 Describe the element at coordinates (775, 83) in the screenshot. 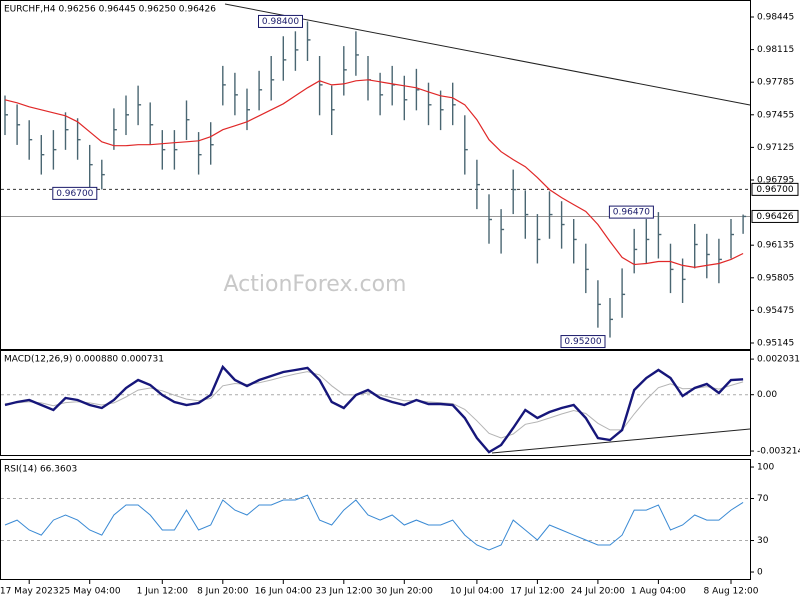

I see `y-tick-label: 0.97785` at that location.